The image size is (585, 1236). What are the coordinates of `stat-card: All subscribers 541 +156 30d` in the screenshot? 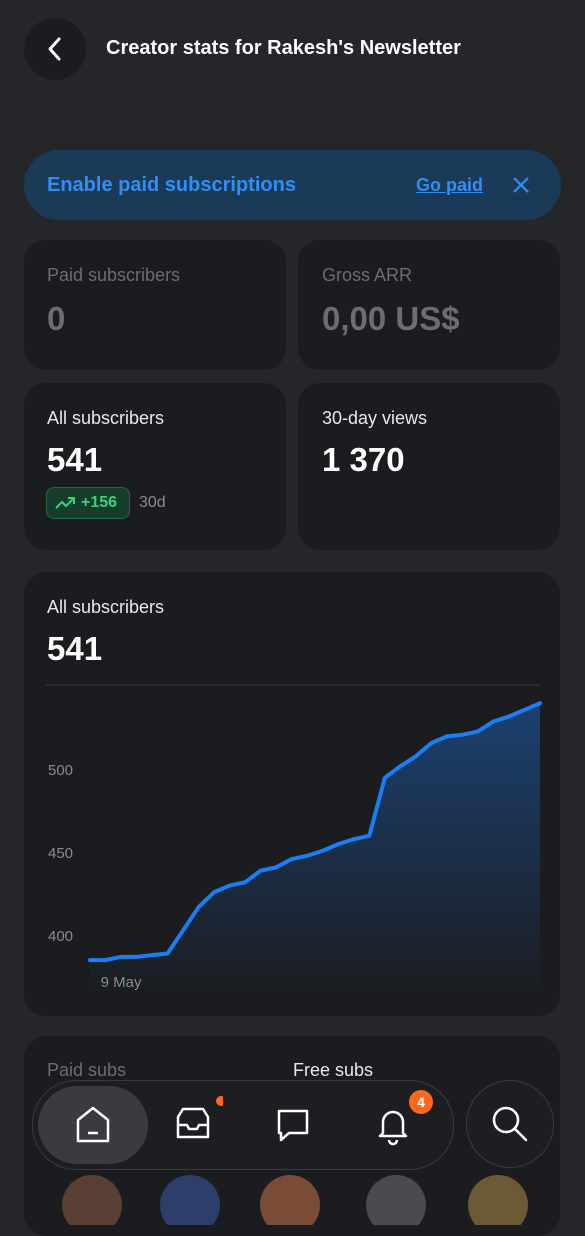 It's located at (155, 466).